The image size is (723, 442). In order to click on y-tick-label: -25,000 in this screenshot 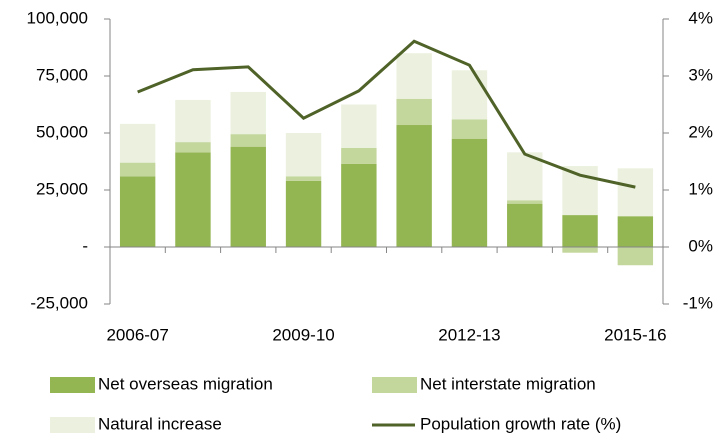, I will do `click(59, 302)`.